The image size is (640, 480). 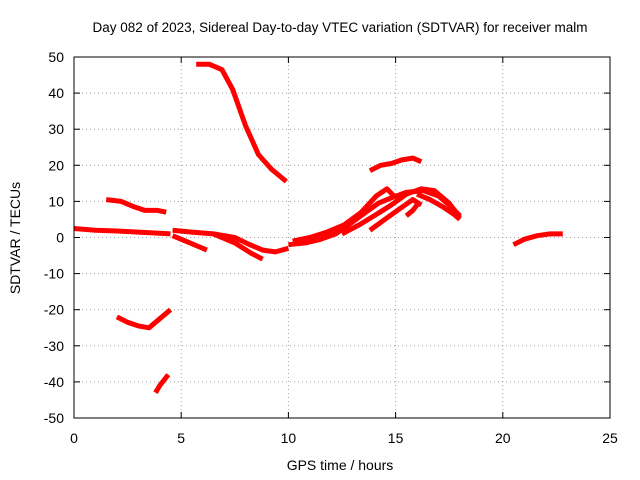 What do you see at coordinates (181, 438) in the screenshot?
I see `x-tick-label: 5` at bounding box center [181, 438].